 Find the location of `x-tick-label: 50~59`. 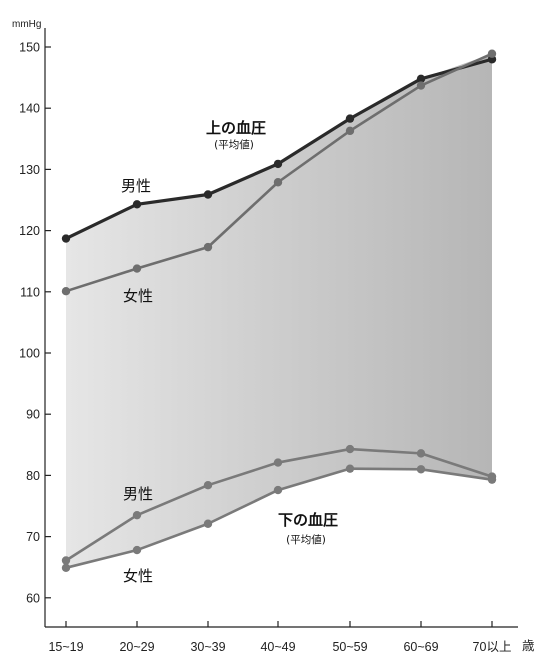

x-tick-label: 50~59 is located at coordinates (349, 647).